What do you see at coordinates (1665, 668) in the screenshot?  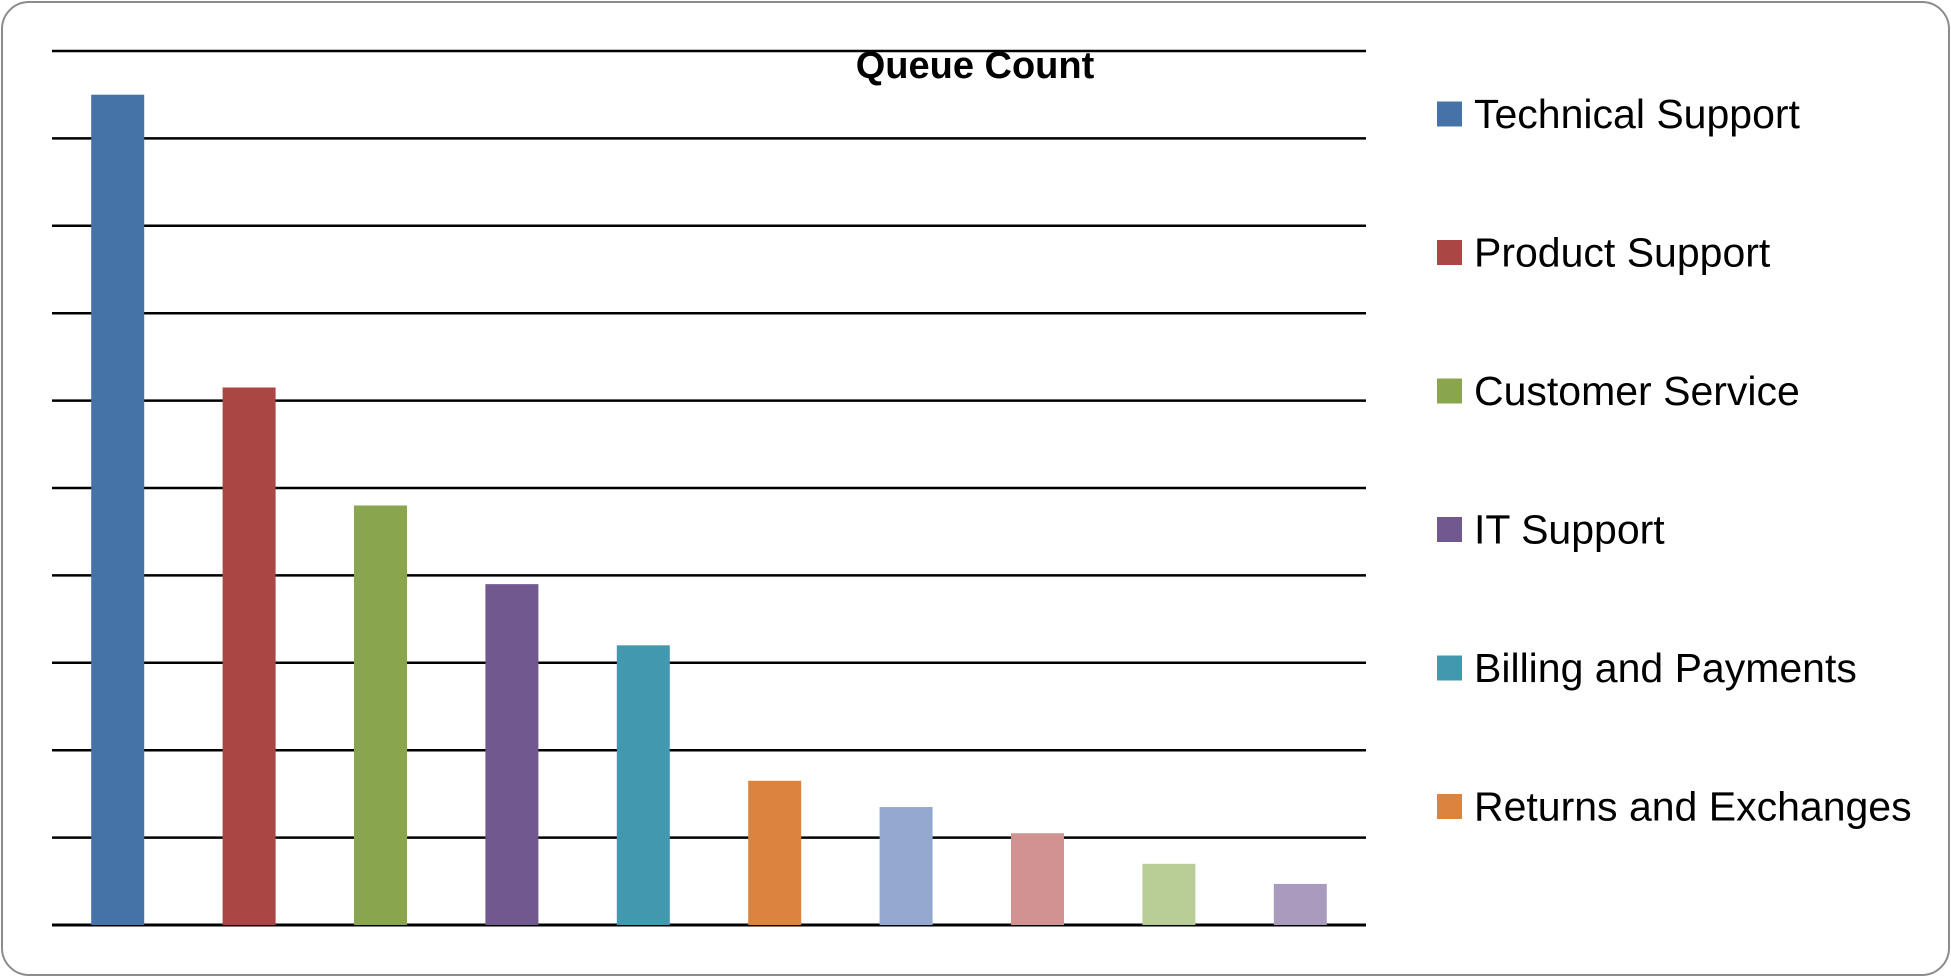 I see `legend-label: Billing and Payments` at bounding box center [1665, 668].